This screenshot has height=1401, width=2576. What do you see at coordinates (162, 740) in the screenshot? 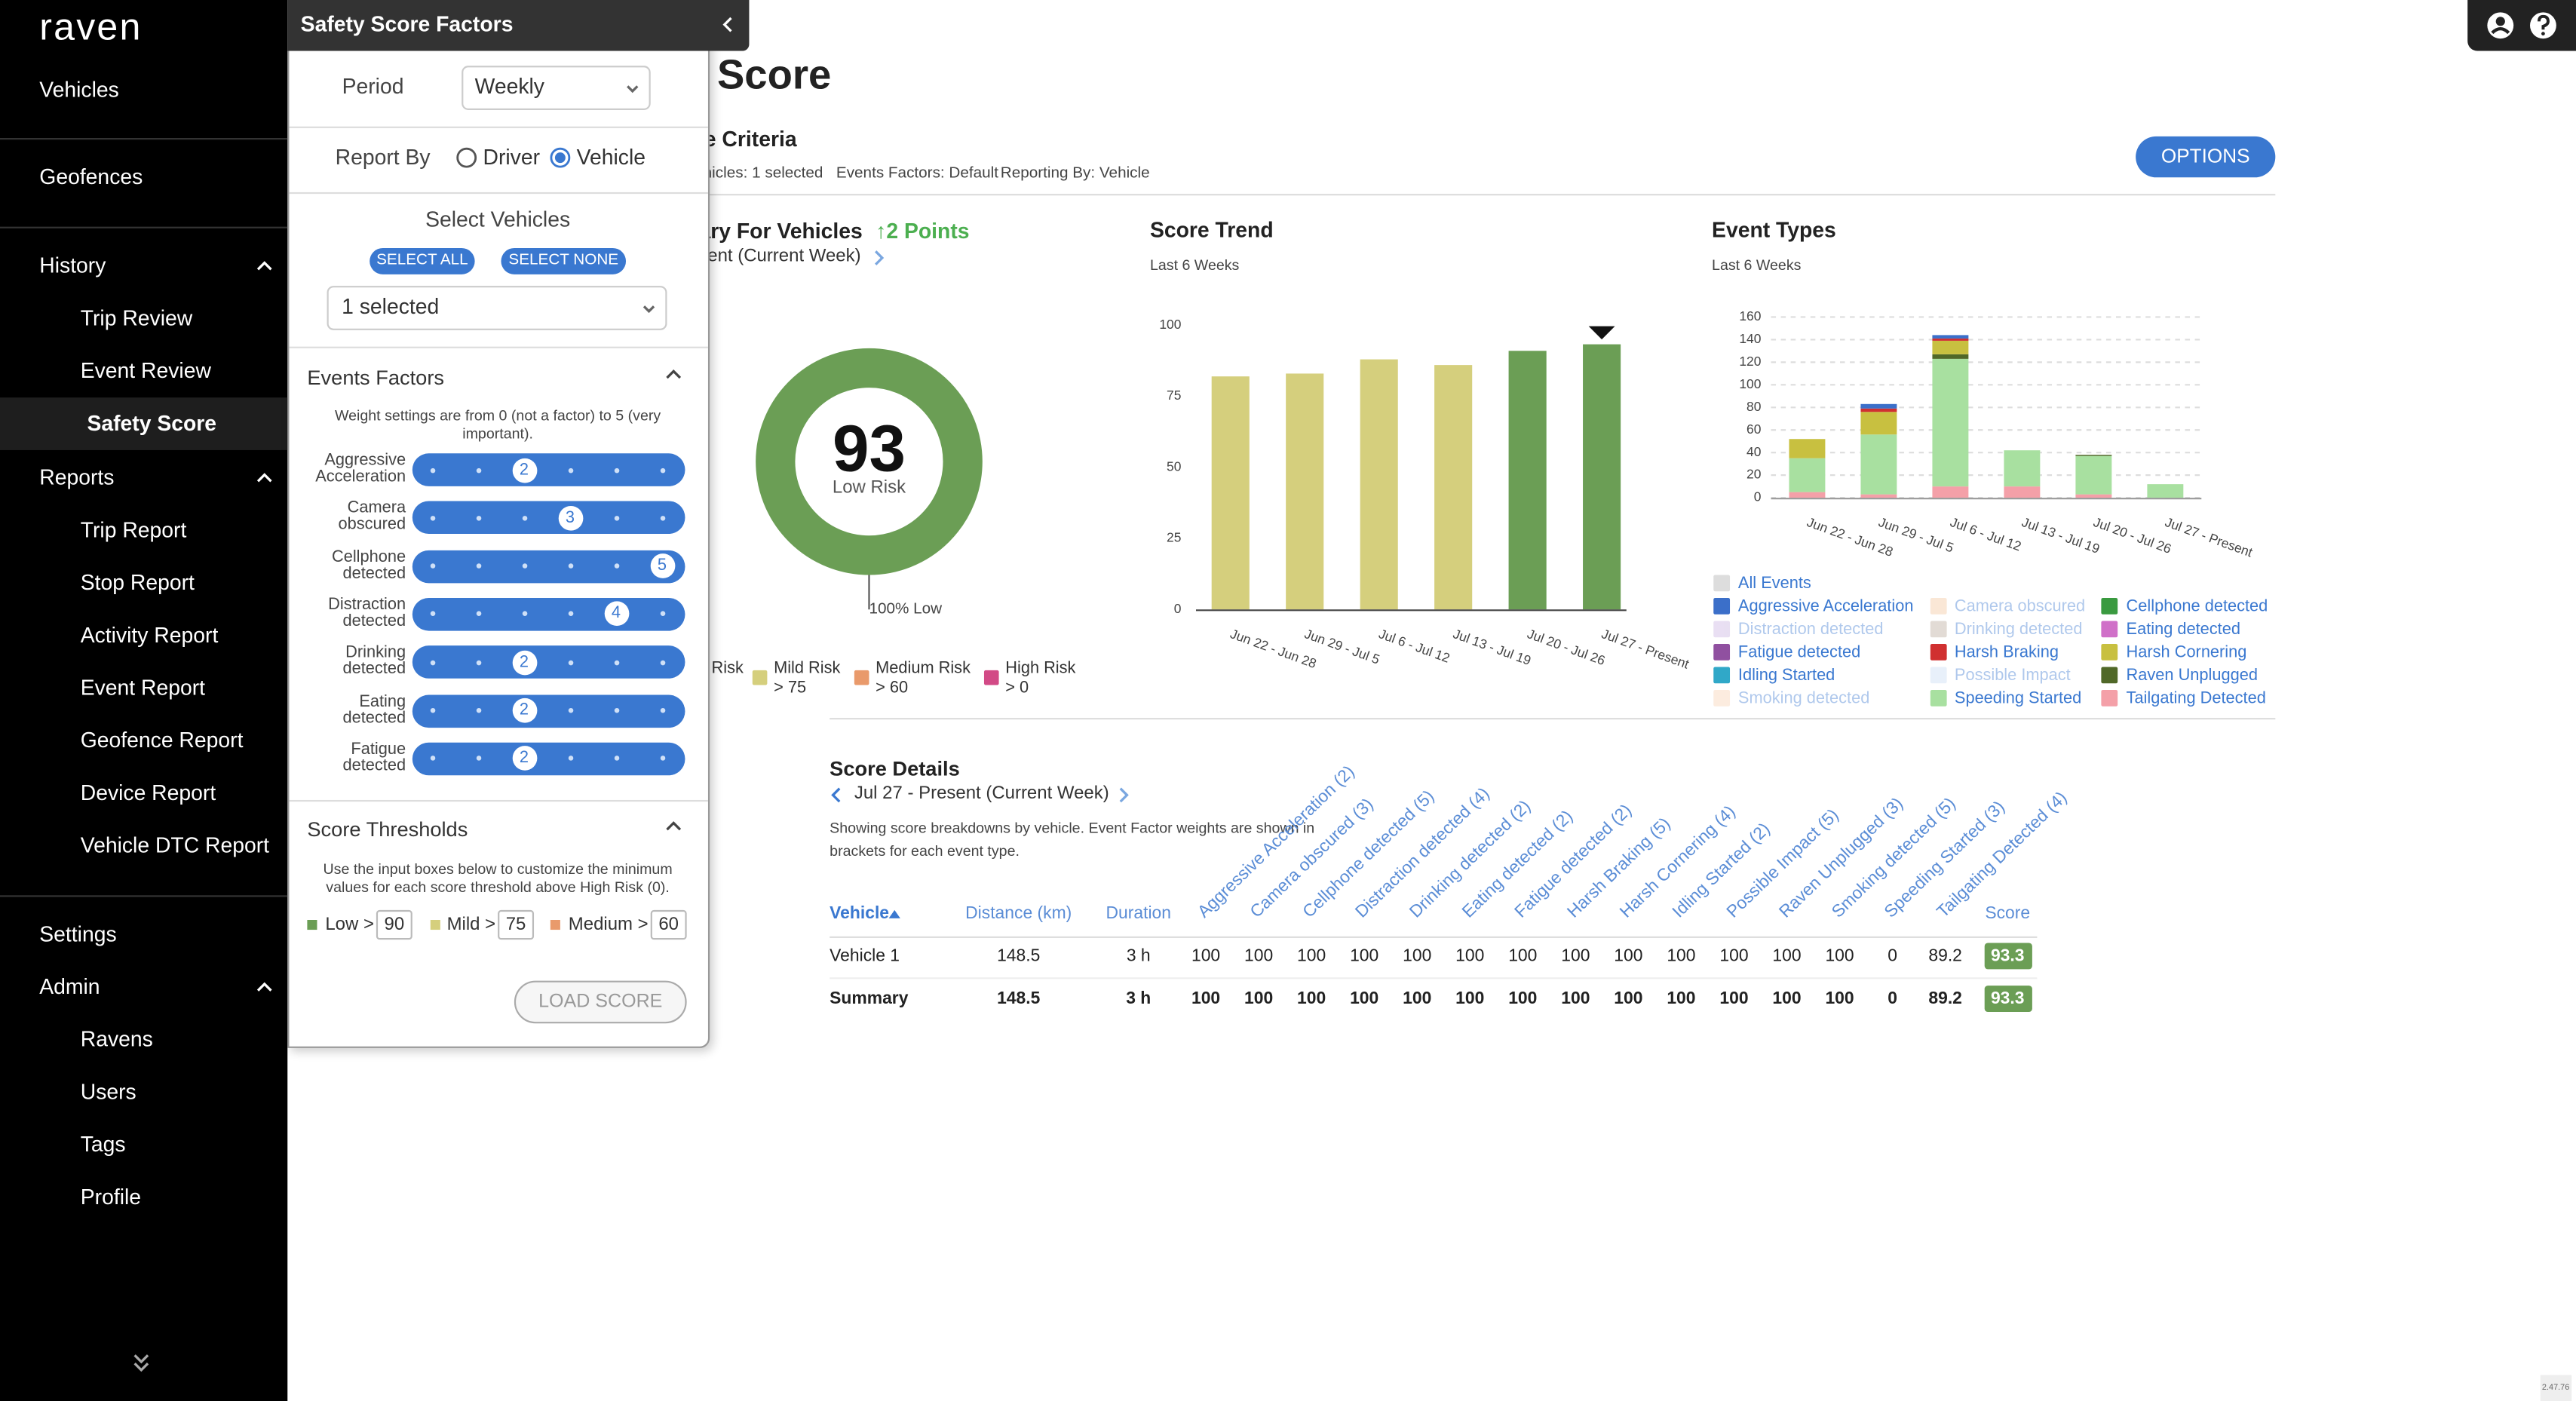
I see `nav-subitem: Geofence Report` at bounding box center [162, 740].